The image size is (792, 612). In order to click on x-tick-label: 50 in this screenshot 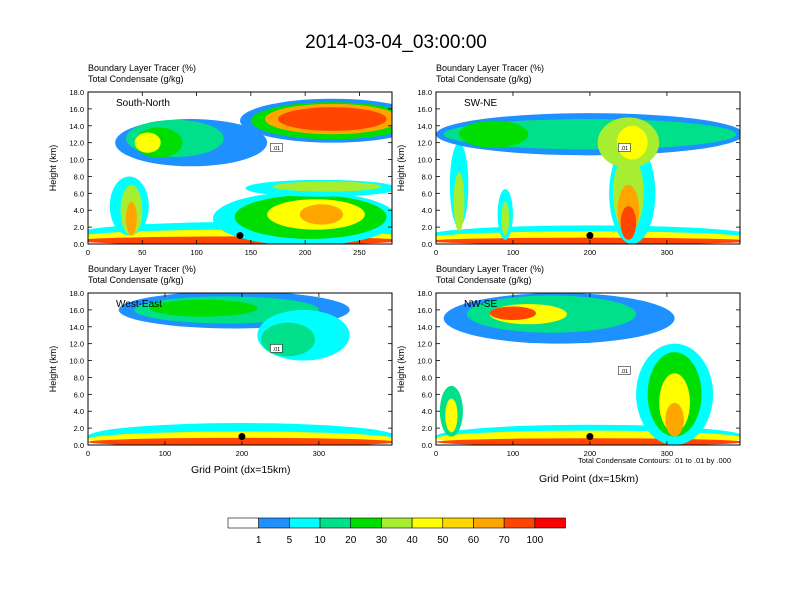, I will do `click(142, 252)`.